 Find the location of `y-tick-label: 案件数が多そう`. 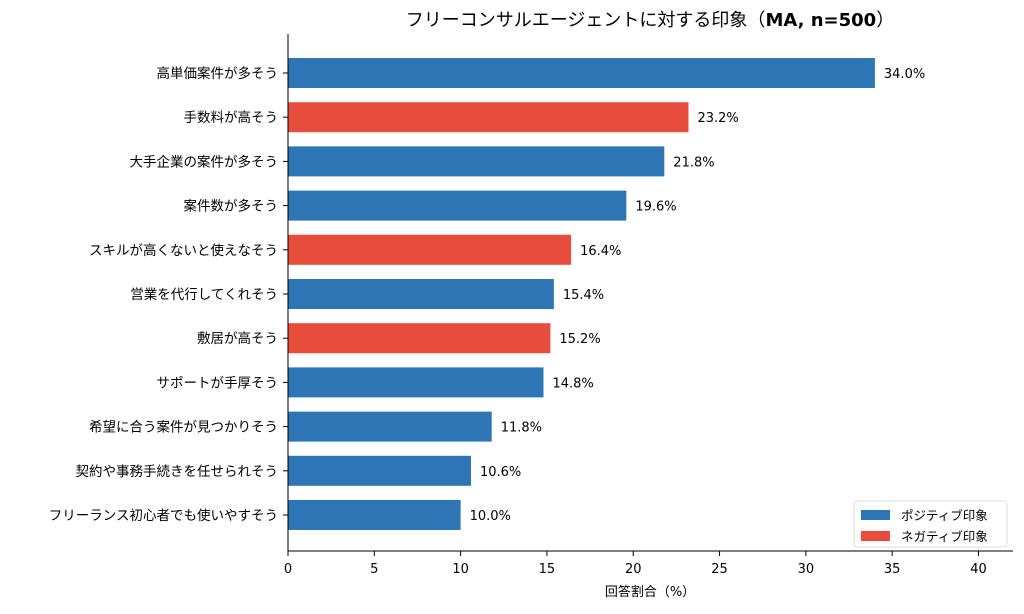

y-tick-label: 案件数が多そう is located at coordinates (231, 206).